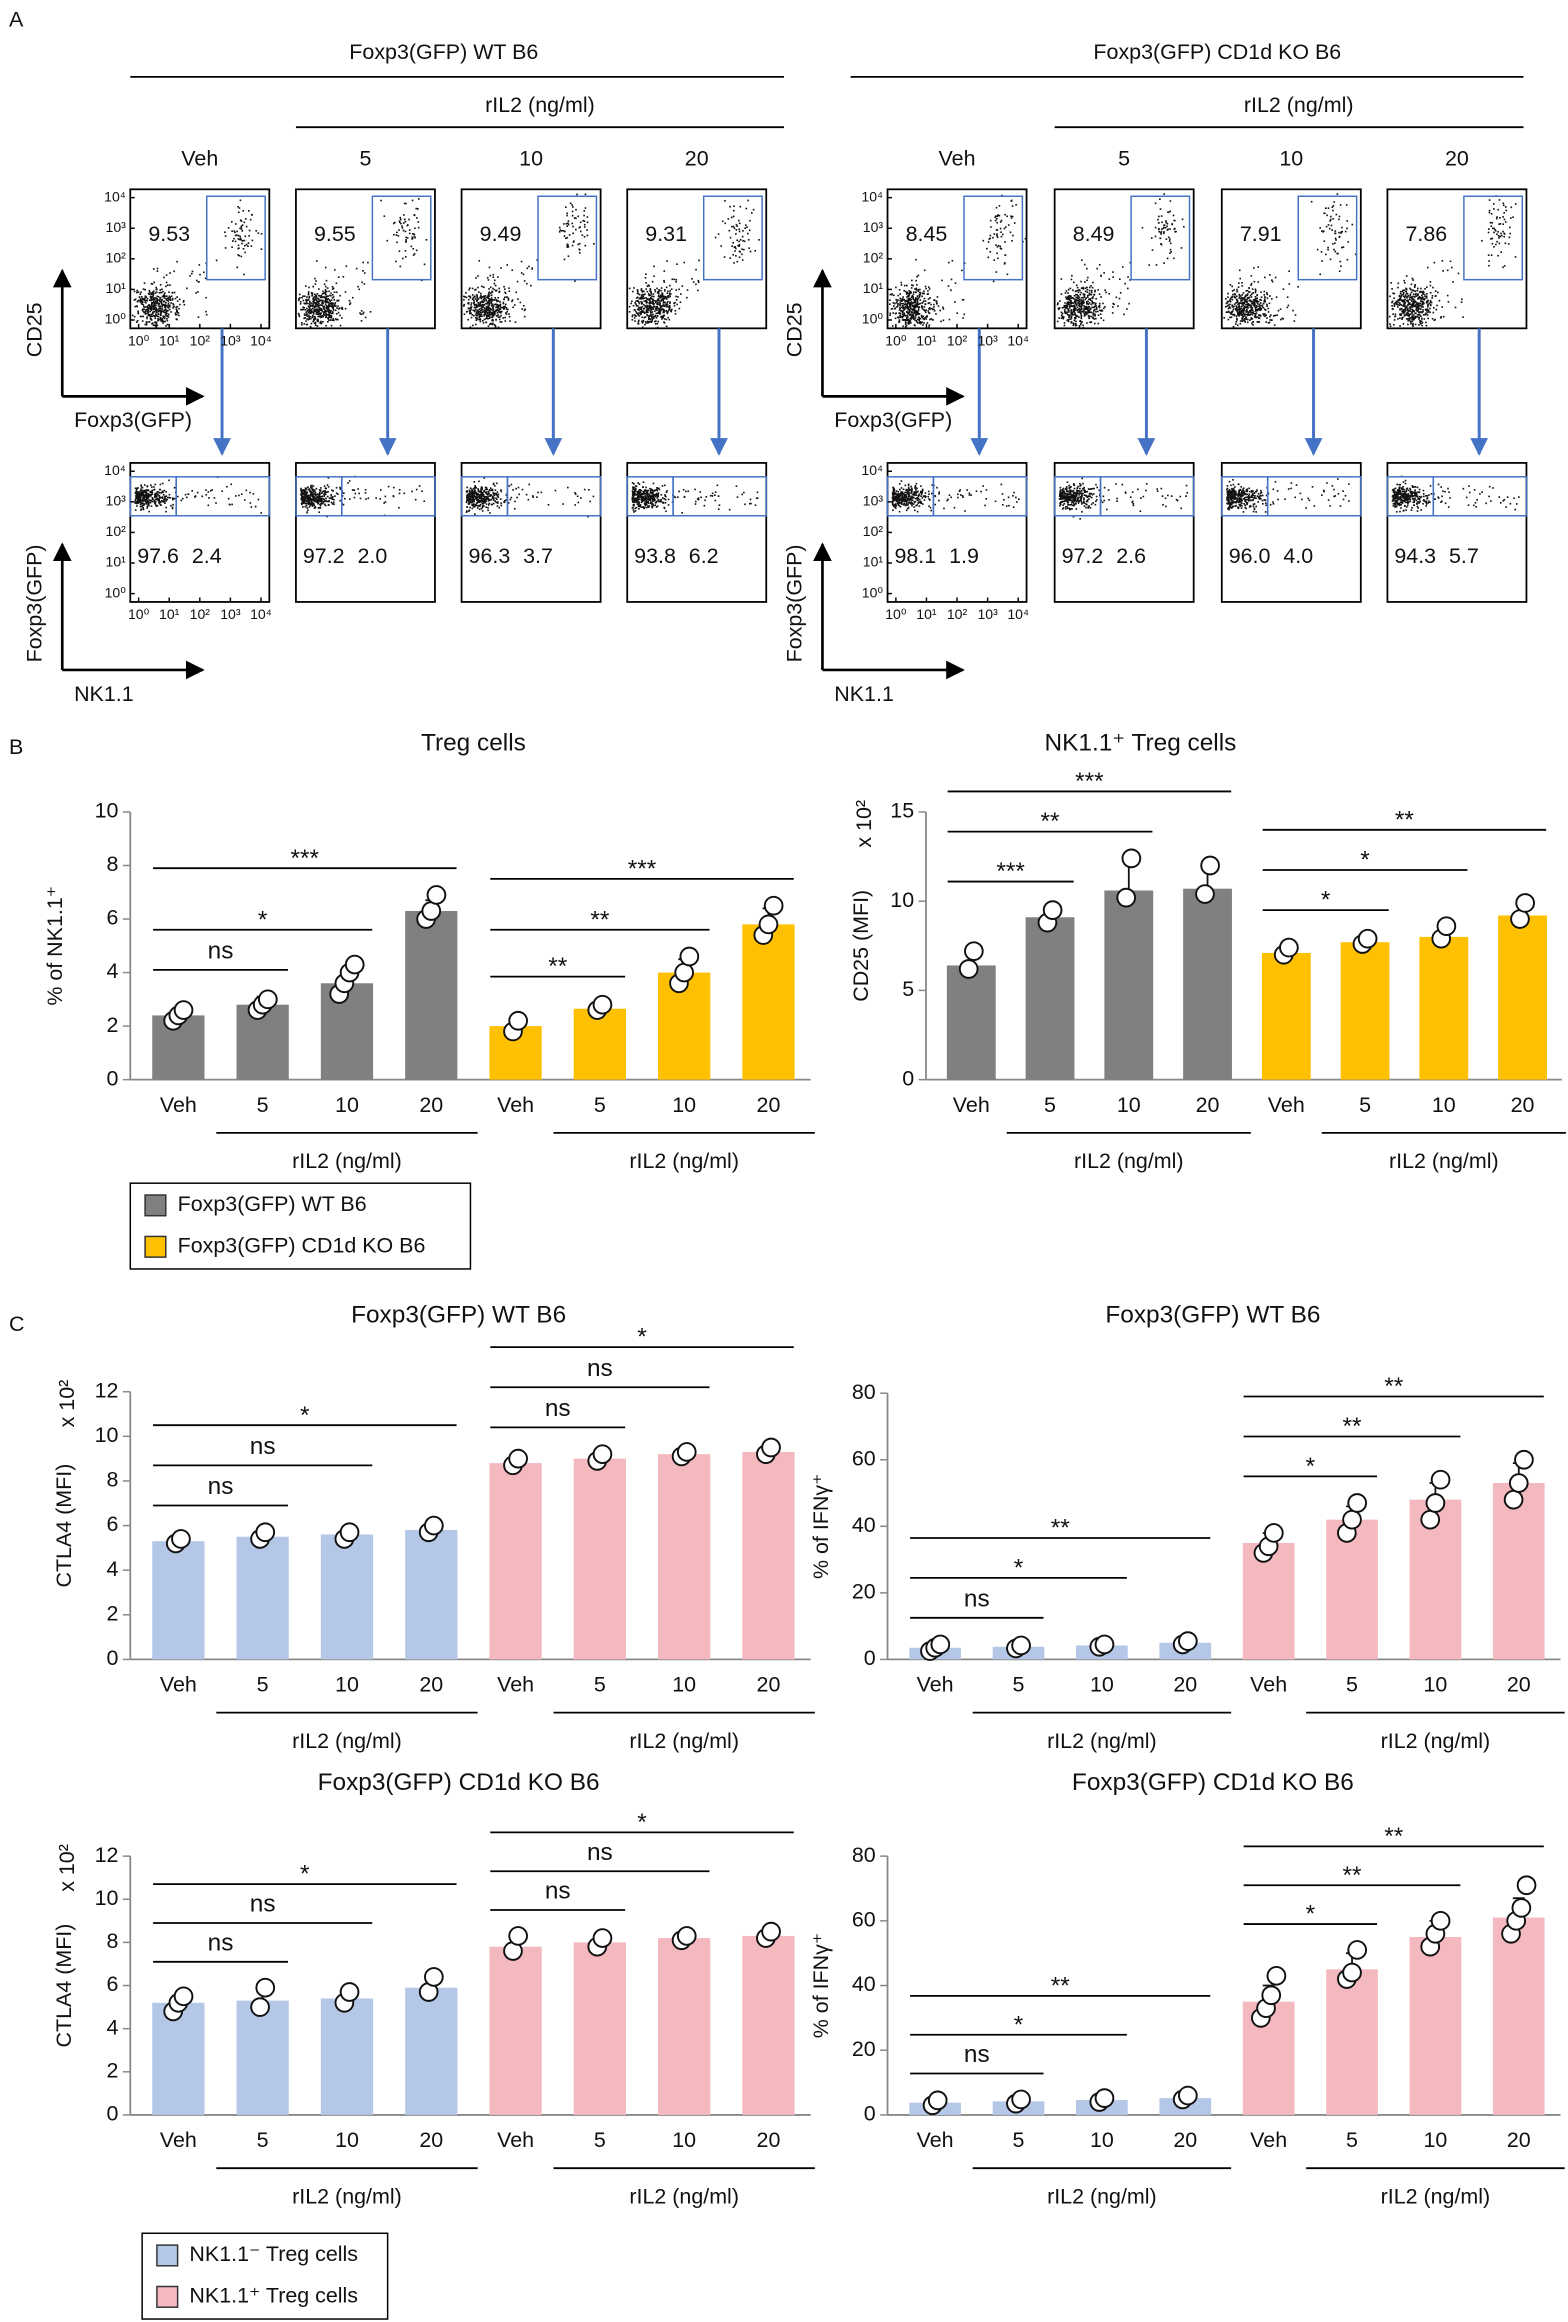 This screenshot has height=2322, width=1568. Describe the element at coordinates (443, 52) in the screenshot. I see `group-title: Foxp3(GFP) WT B6` at that location.